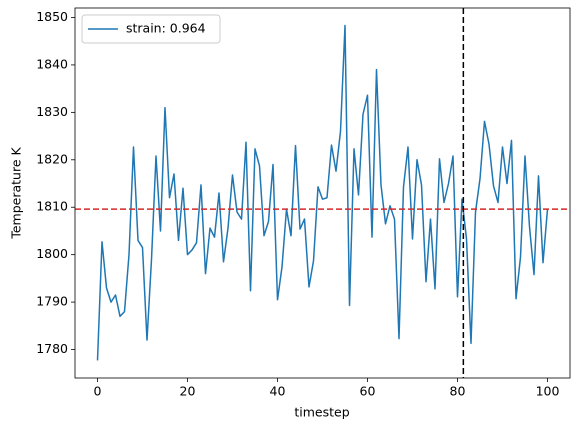 The image size is (581, 433). I want to click on y-tick-label: 1830, so click(52, 111).